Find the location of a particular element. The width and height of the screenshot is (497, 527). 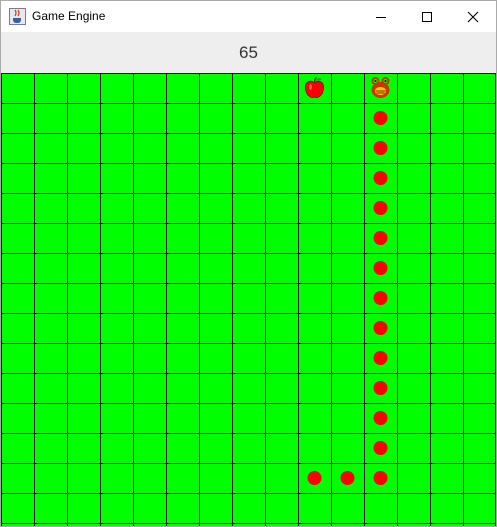

close-button is located at coordinates (473, 16).